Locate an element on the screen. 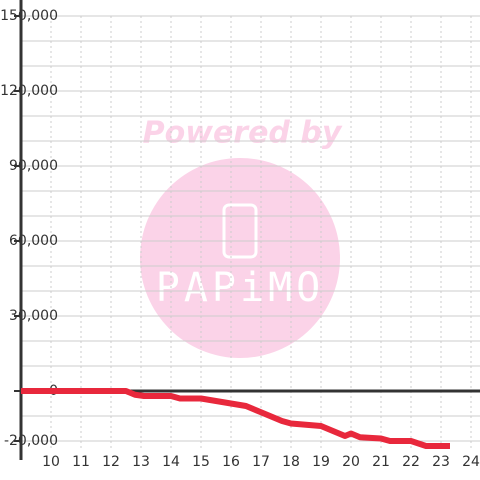  y-tick-label: 30,000 is located at coordinates (33, 316).